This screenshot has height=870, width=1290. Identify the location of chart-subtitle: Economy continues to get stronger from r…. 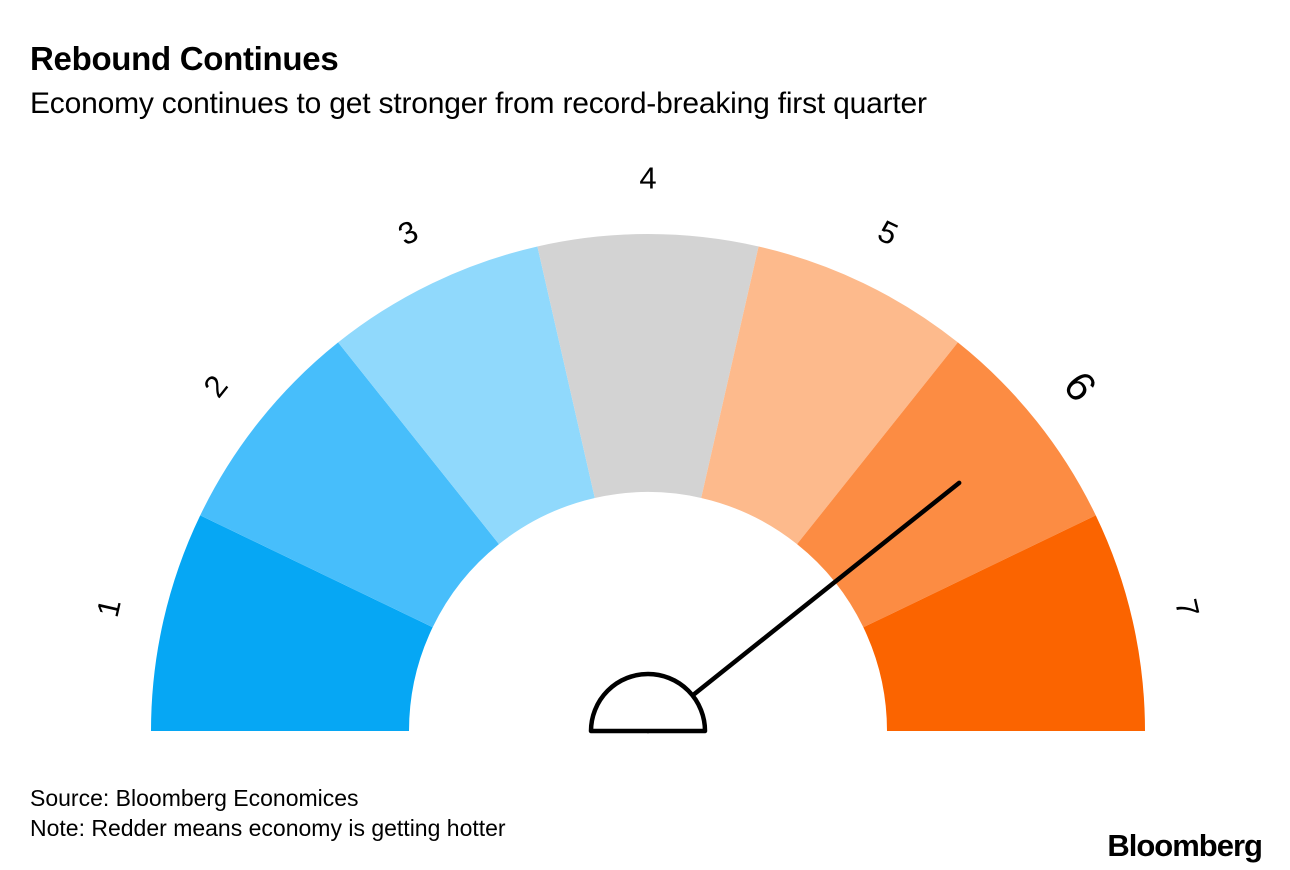
(478, 103).